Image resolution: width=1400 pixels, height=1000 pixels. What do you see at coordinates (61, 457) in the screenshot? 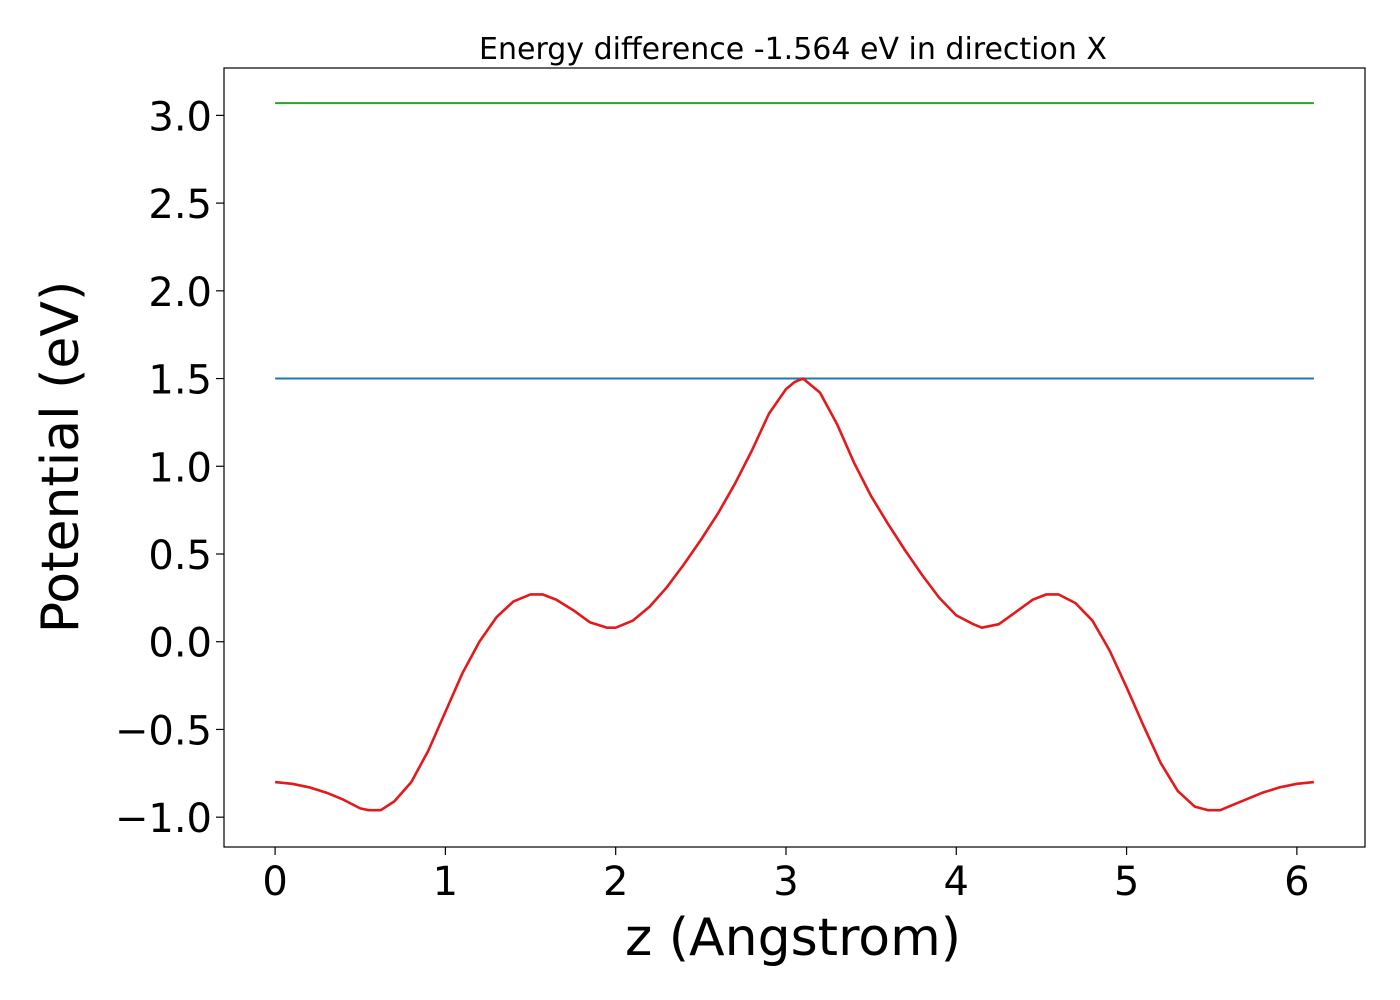
I see `y-axis-title: Potential (eV)` at bounding box center [61, 457].